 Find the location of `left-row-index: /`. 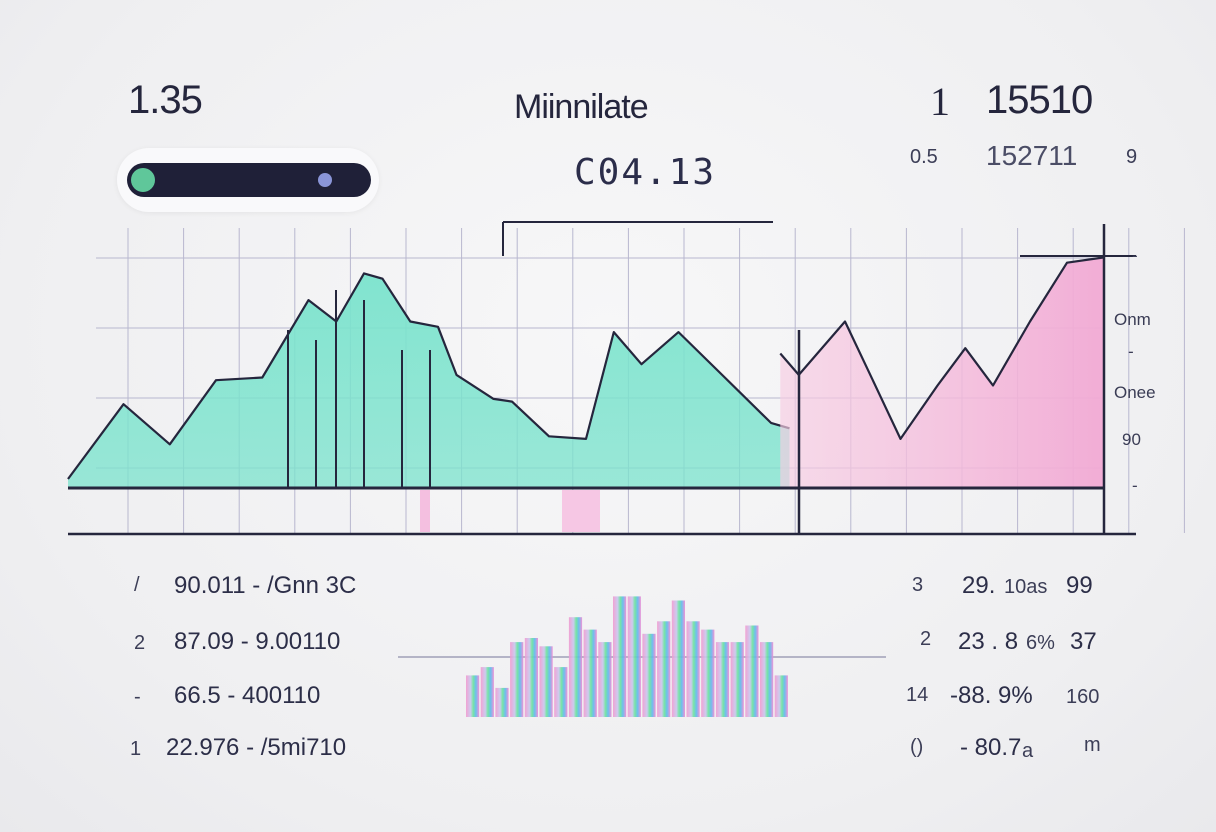

left-row-index: / is located at coordinates (137, 585).